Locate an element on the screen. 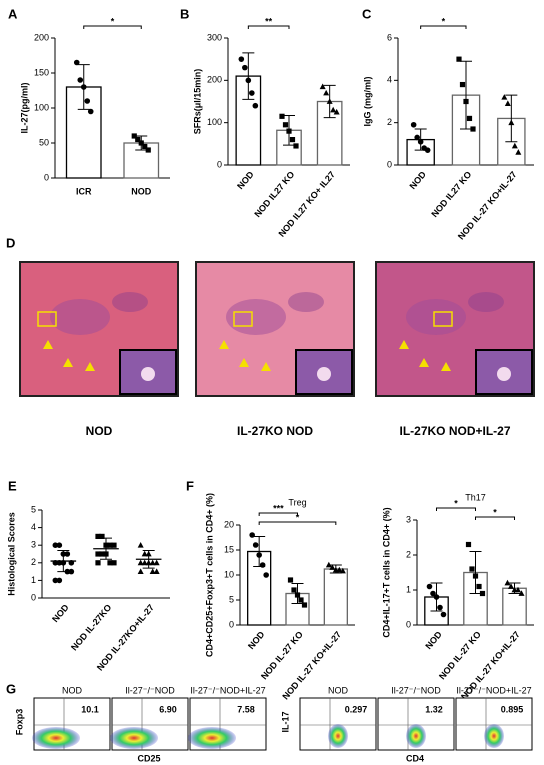 This screenshot has height=765, width=544. panel-letter: E is located at coordinates (12, 485).